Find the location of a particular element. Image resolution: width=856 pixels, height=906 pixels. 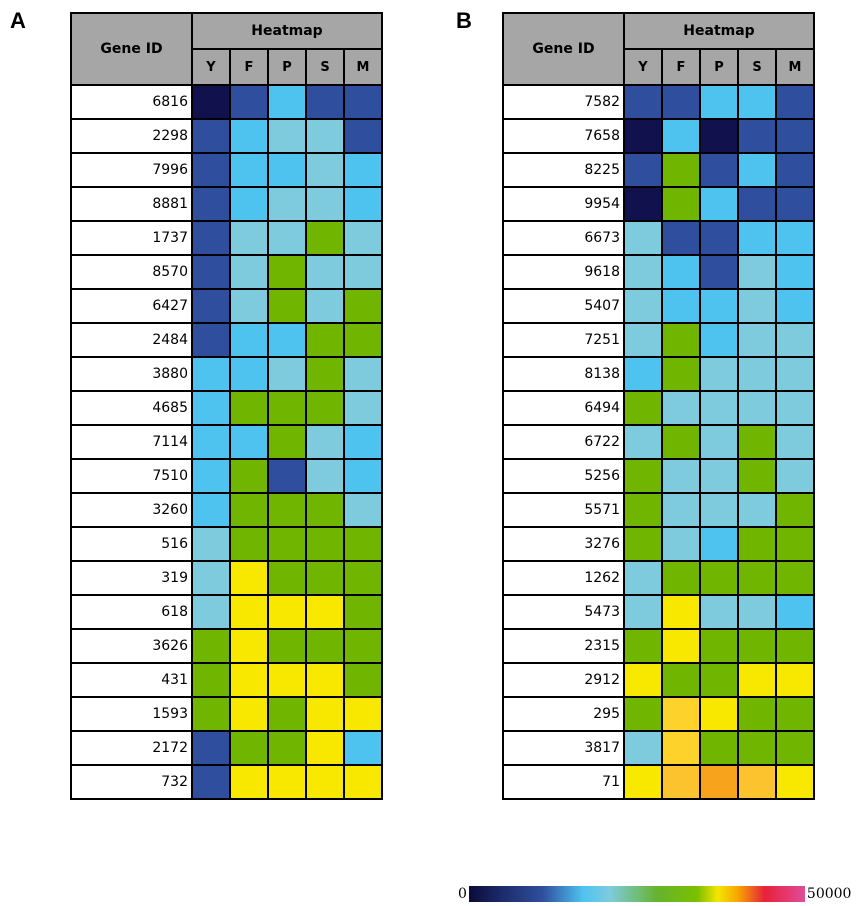

table-row: 516 is located at coordinates (226, 544).